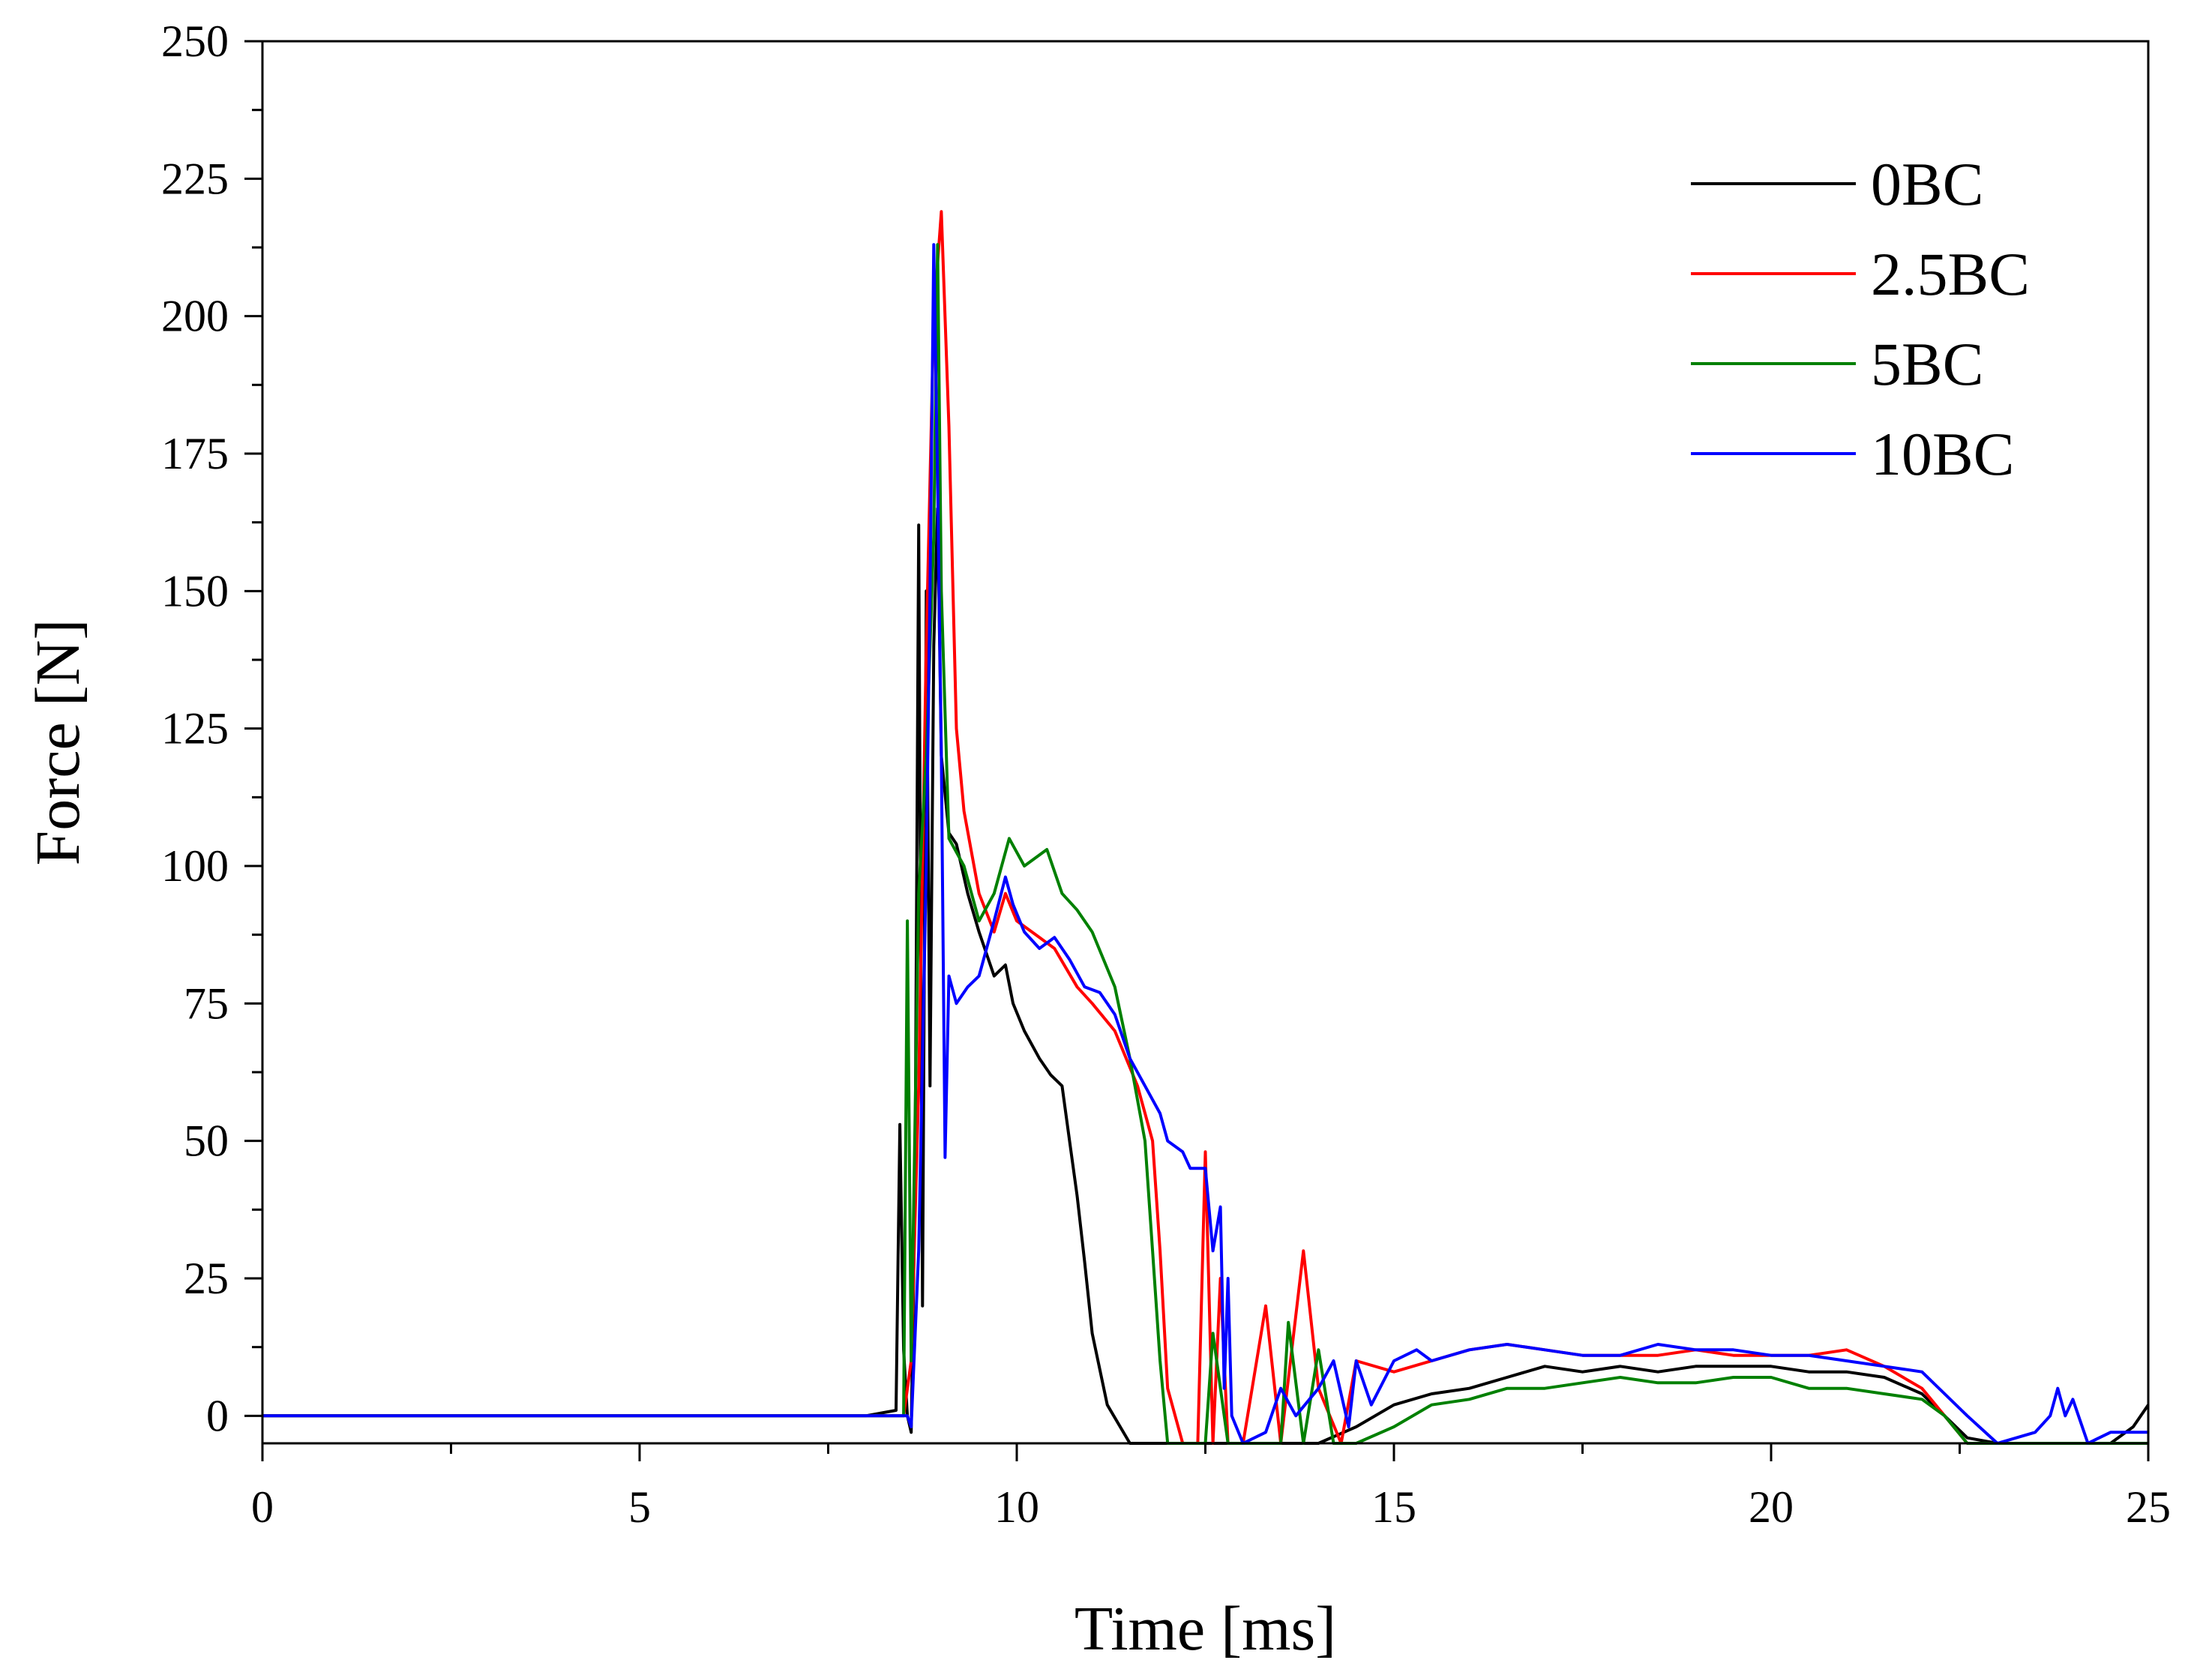  Describe the element at coordinates (1927, 184) in the screenshot. I see `legend-label: 0BC` at that location.